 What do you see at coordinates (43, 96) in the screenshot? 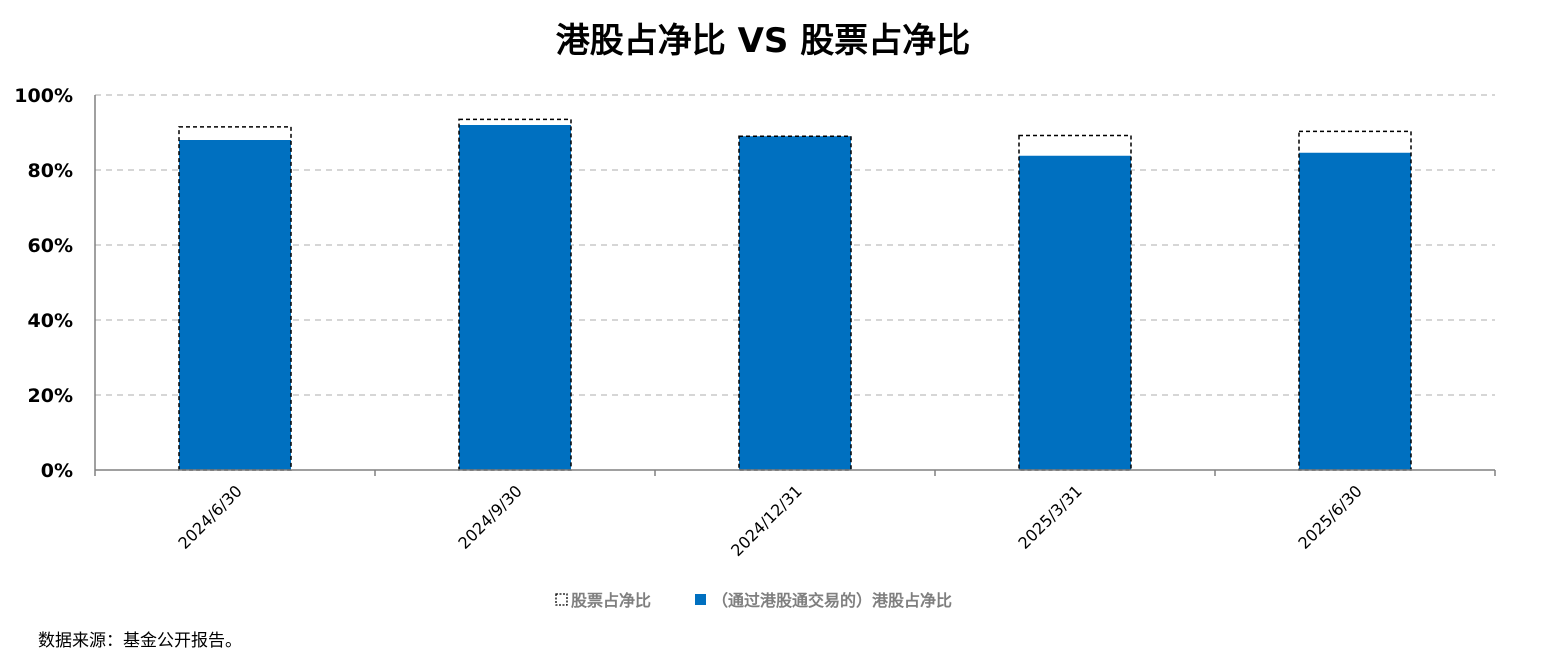
I see `y-tick-label: 100%` at bounding box center [43, 96].